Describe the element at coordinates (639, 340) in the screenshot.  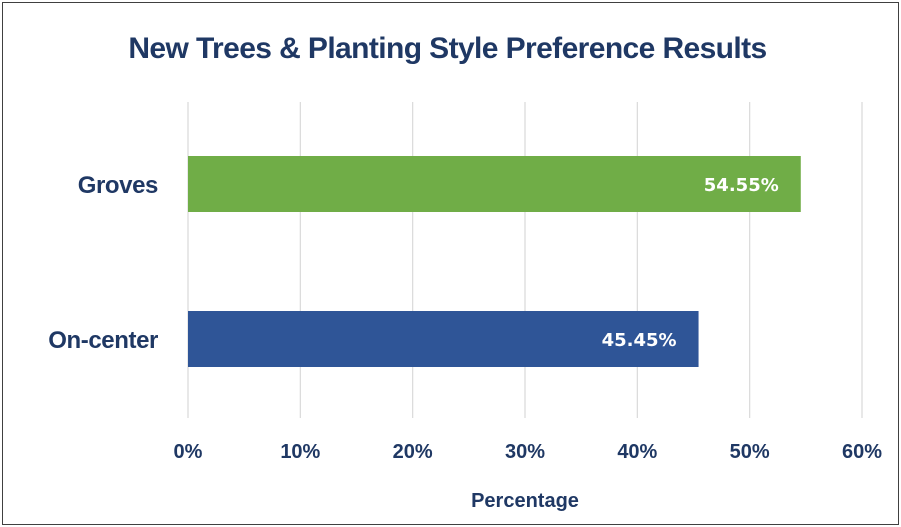
I see `data-label: 45.45%` at that location.